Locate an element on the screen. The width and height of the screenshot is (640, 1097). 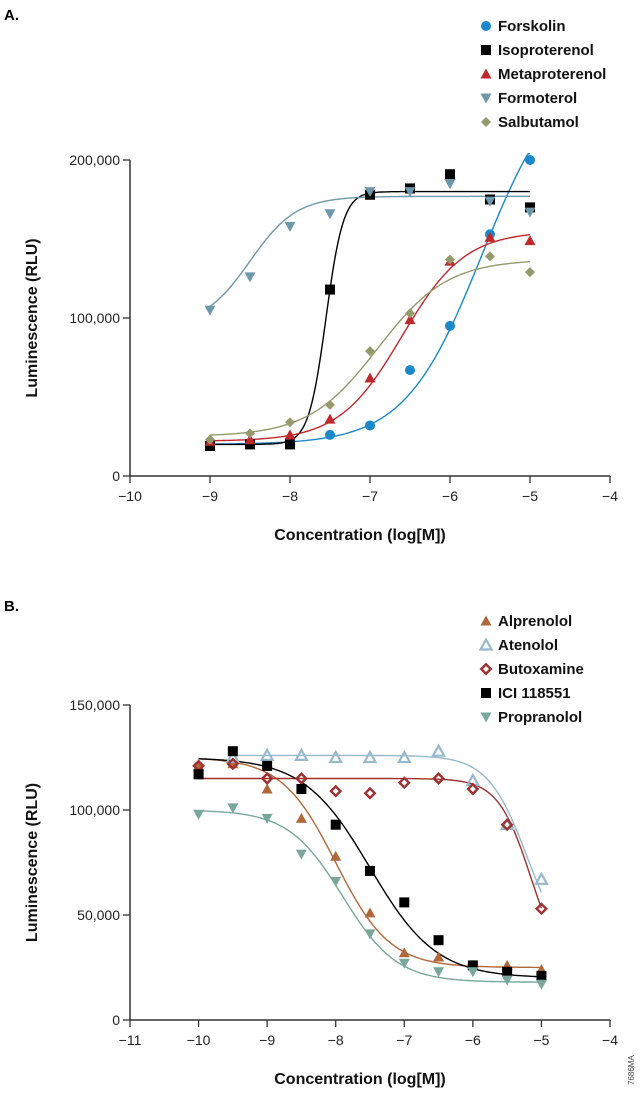
x-tick-label: −11 is located at coordinates (130, 1040).